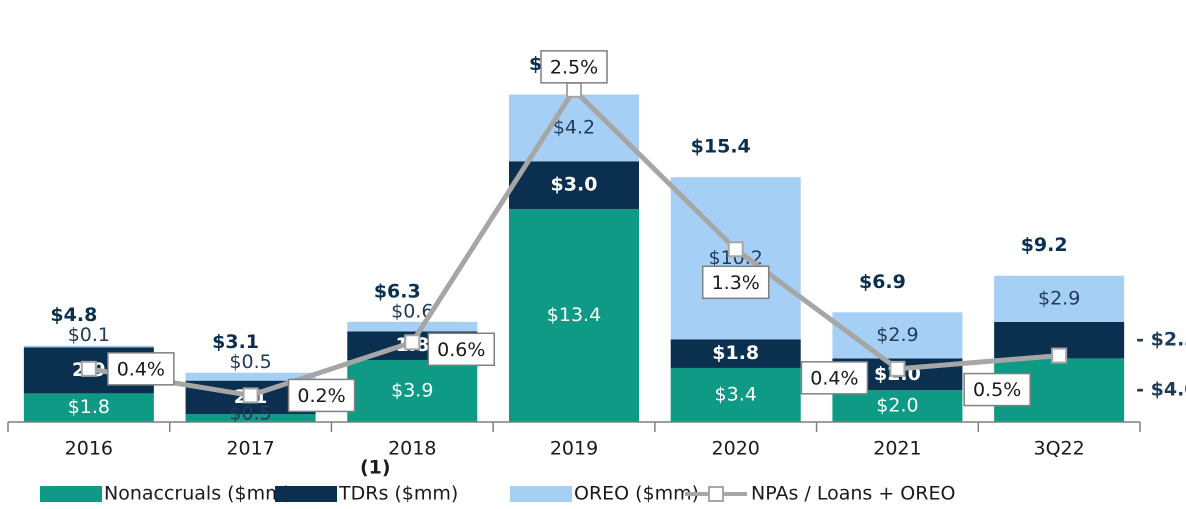 Image resolution: width=1186 pixels, height=509 pixels. I want to click on x-tick-label: 2021, so click(897, 449).